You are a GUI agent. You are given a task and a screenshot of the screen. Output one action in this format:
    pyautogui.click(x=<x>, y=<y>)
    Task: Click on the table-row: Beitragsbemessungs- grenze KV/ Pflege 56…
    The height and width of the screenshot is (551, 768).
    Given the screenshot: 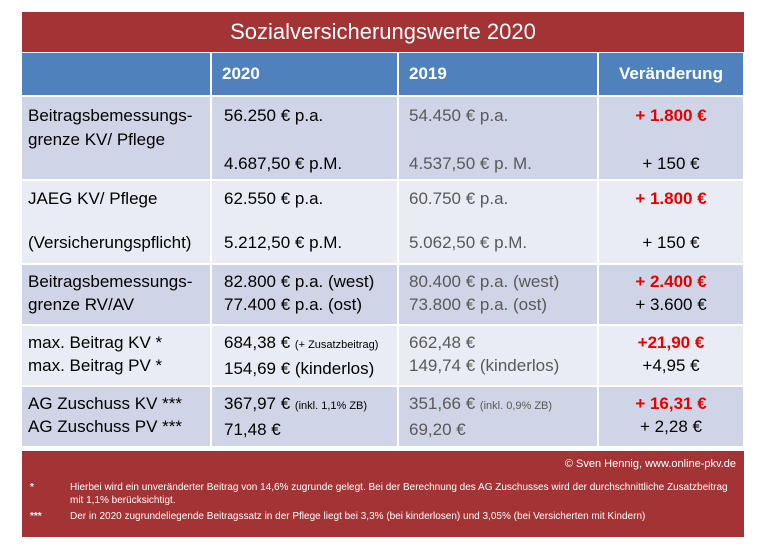 What is the action you would take?
    pyautogui.click(x=383, y=138)
    